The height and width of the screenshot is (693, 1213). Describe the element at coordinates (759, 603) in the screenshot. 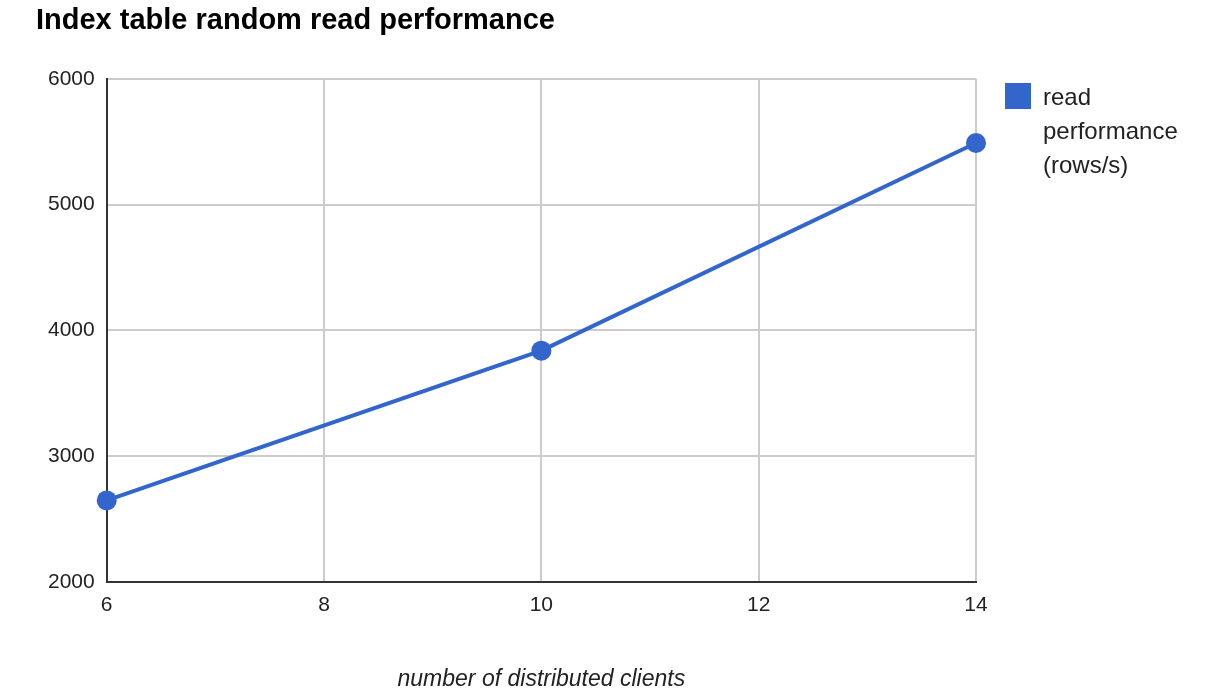

I see `x-tick-label: 12` at that location.